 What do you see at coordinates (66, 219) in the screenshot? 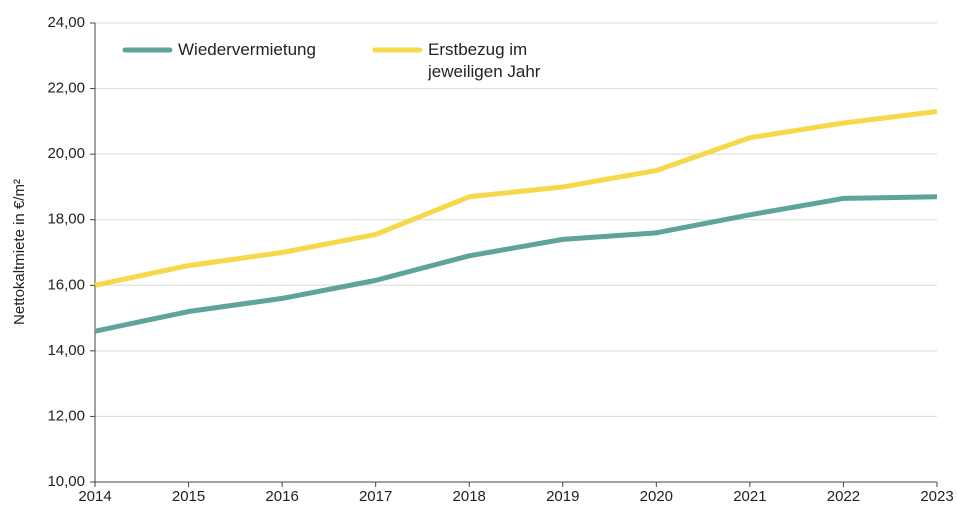
I see `y-tick-label: 18,00` at bounding box center [66, 219].